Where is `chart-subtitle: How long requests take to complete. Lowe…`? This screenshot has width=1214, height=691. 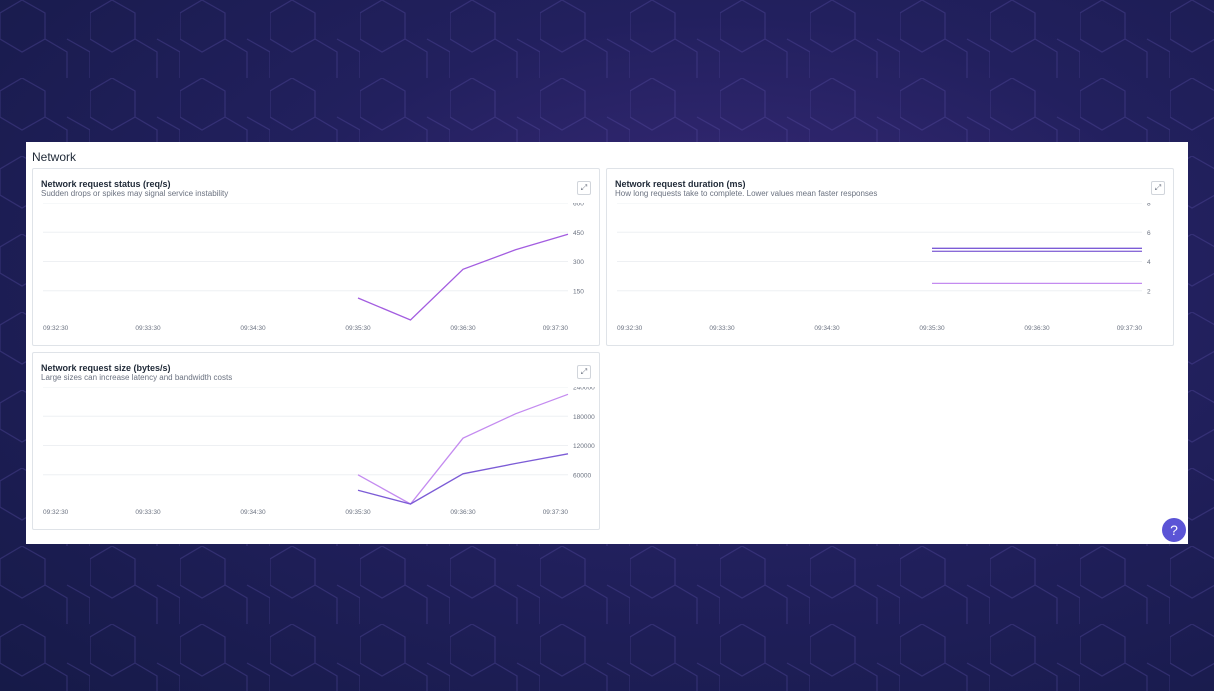 chart-subtitle: How long requests take to complete. Lowe… is located at coordinates (746, 193).